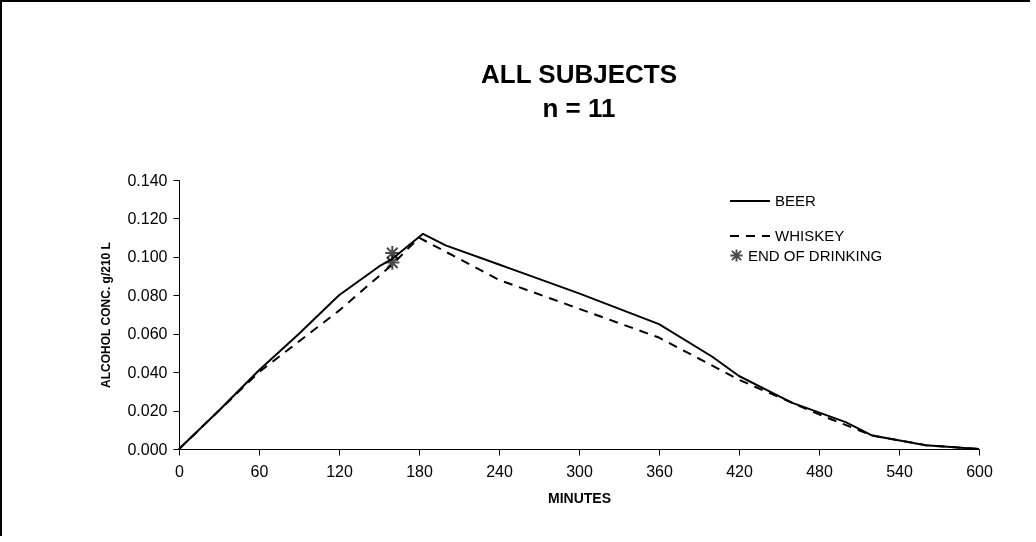  What do you see at coordinates (259, 471) in the screenshot?
I see `x-tick-label: 60` at bounding box center [259, 471].